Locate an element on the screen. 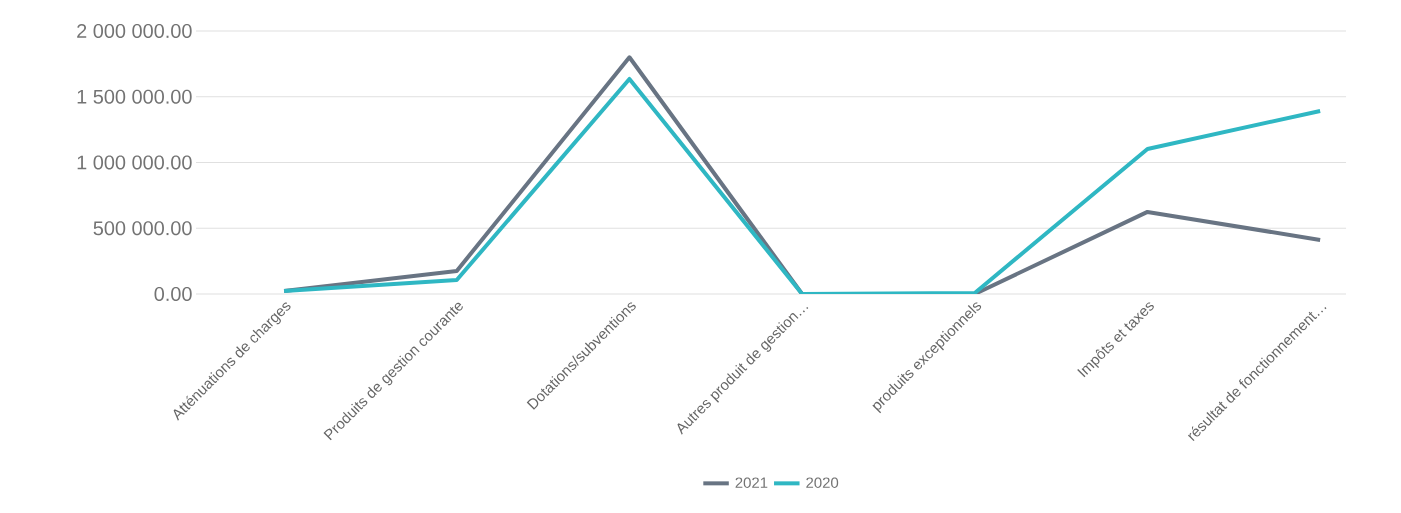 This screenshot has height=513, width=1401. legend-label: 2021 is located at coordinates (751, 482).